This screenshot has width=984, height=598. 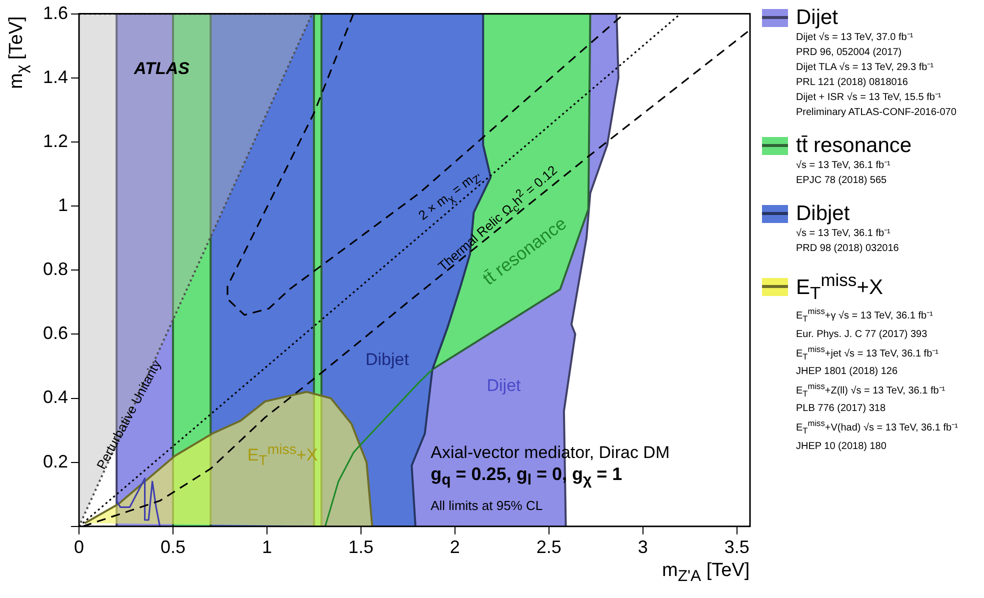 I want to click on x-tick-label: 0, so click(x=79, y=547).